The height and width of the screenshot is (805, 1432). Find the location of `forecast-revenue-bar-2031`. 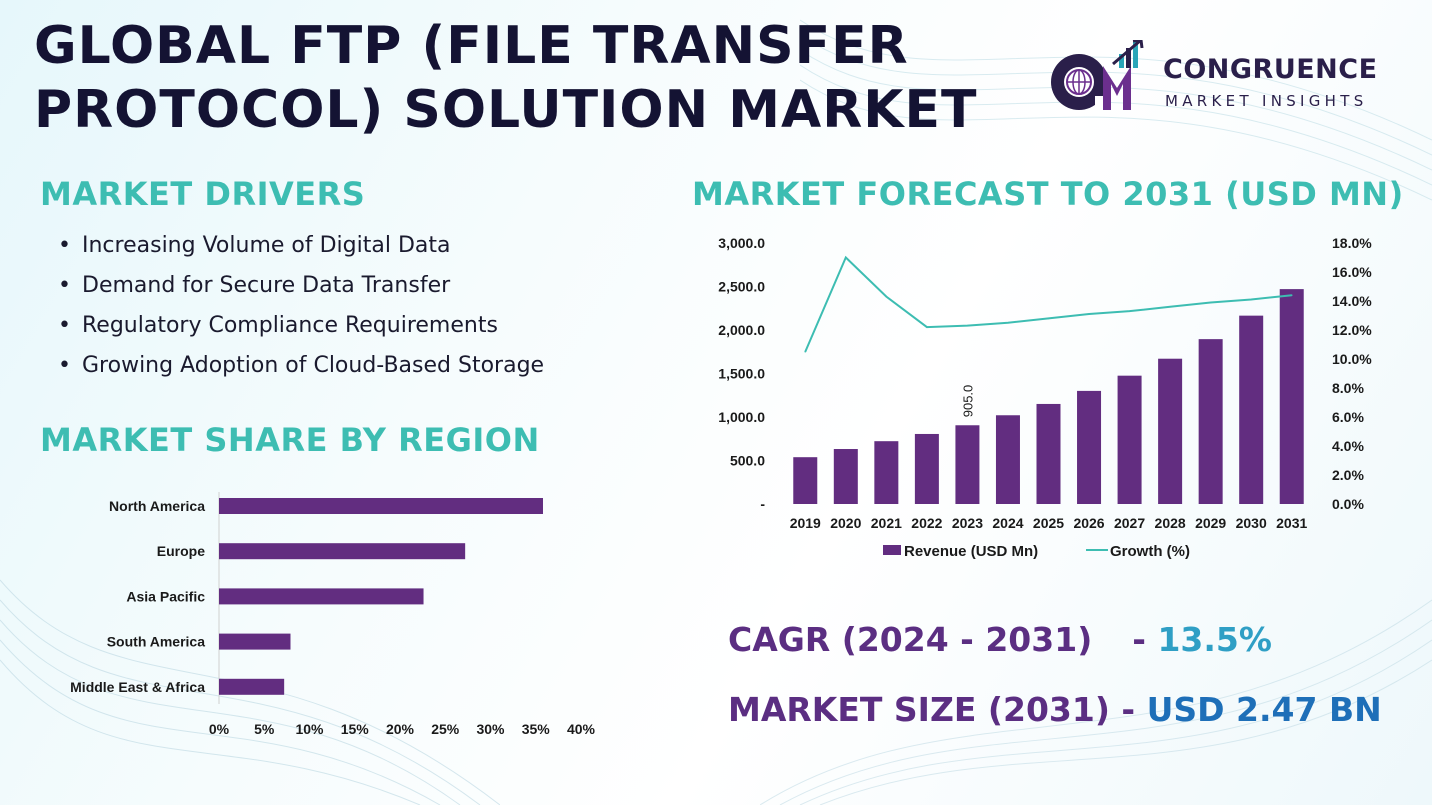

forecast-revenue-bar-2031 is located at coordinates (1291, 396).